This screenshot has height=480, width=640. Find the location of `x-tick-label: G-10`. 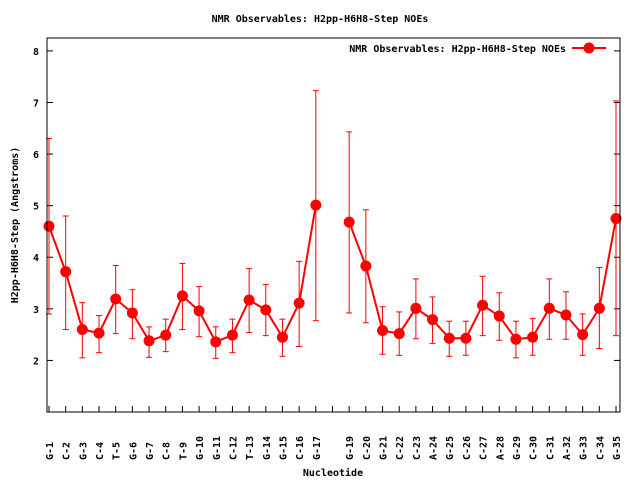

x-tick-label: G-10 is located at coordinates (200, 448).